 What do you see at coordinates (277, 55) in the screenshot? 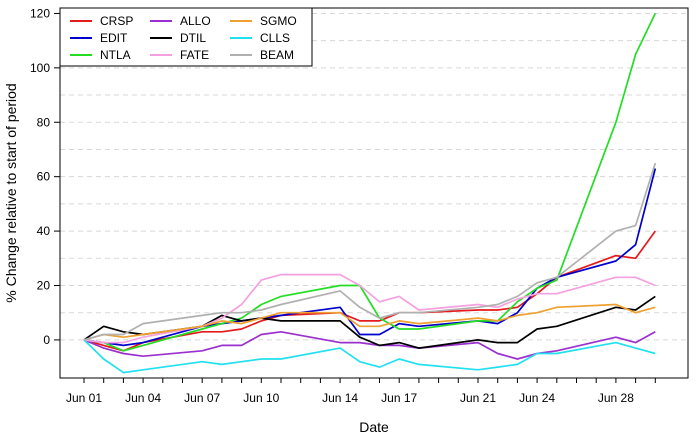
I see `legend-label: BEAM` at bounding box center [277, 55].